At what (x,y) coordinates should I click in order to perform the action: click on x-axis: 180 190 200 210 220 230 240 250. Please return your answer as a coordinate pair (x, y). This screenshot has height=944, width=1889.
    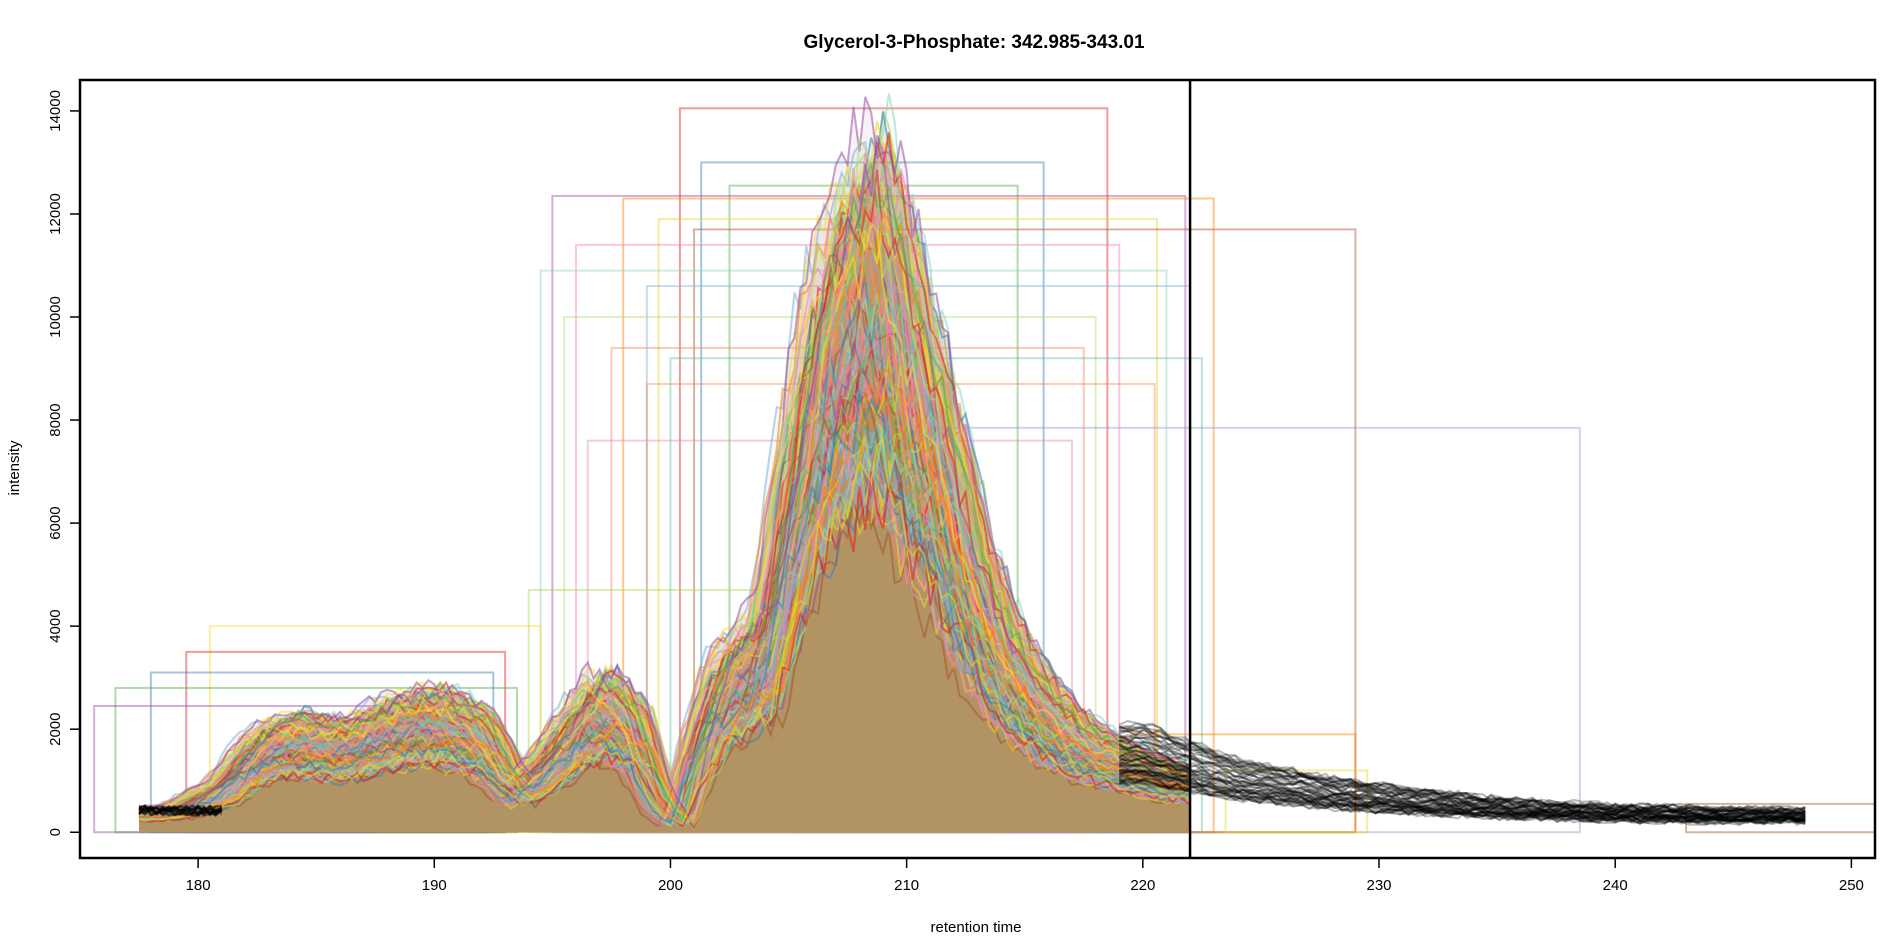
    Looking at the image, I should click on (1025, 875).